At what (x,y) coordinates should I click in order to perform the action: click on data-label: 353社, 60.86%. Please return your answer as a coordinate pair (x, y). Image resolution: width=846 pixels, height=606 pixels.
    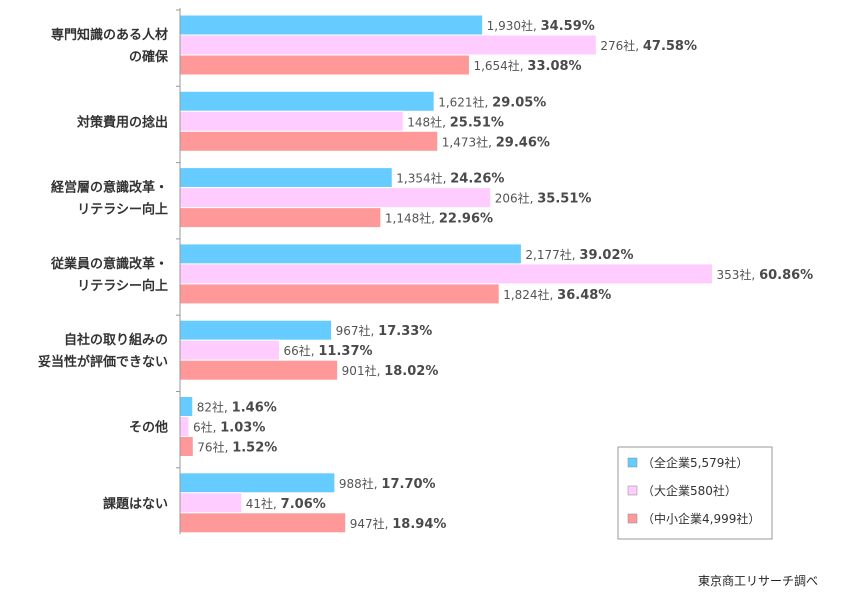
    Looking at the image, I should click on (765, 275).